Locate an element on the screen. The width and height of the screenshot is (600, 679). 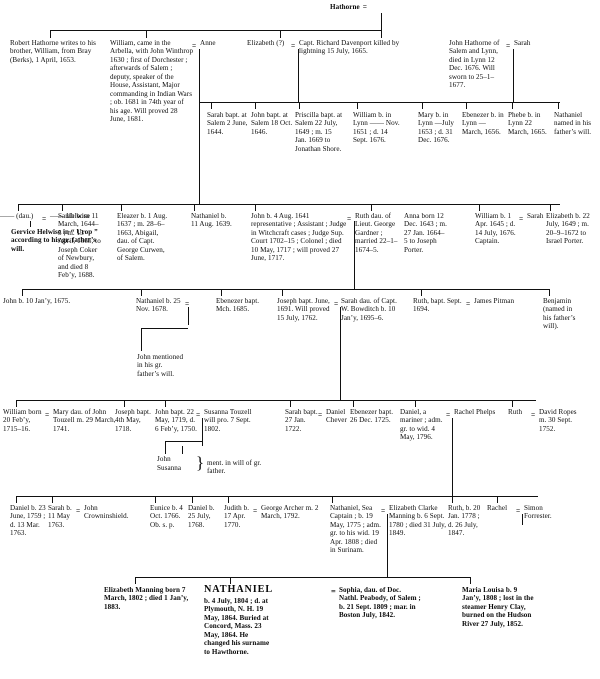
root-marriage-equals: = is located at coordinates (365, 6).